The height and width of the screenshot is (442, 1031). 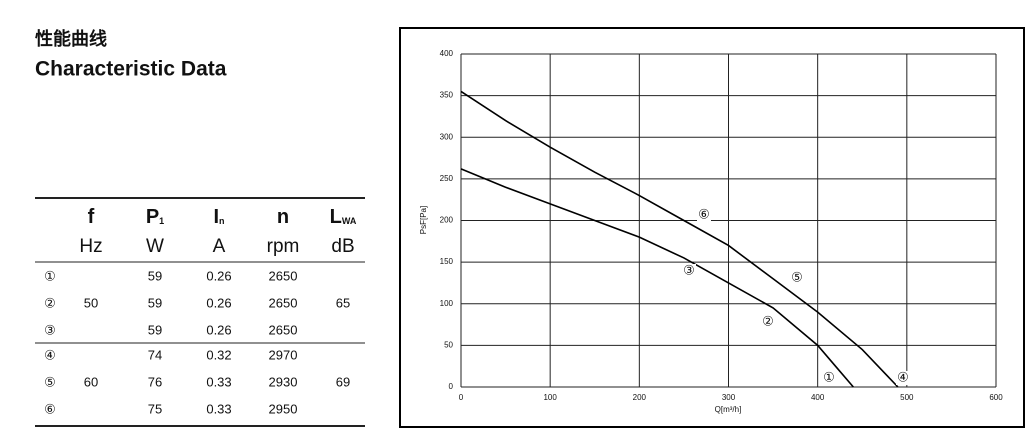 What do you see at coordinates (283, 354) in the screenshot?
I see `cell: 2970` at bounding box center [283, 354].